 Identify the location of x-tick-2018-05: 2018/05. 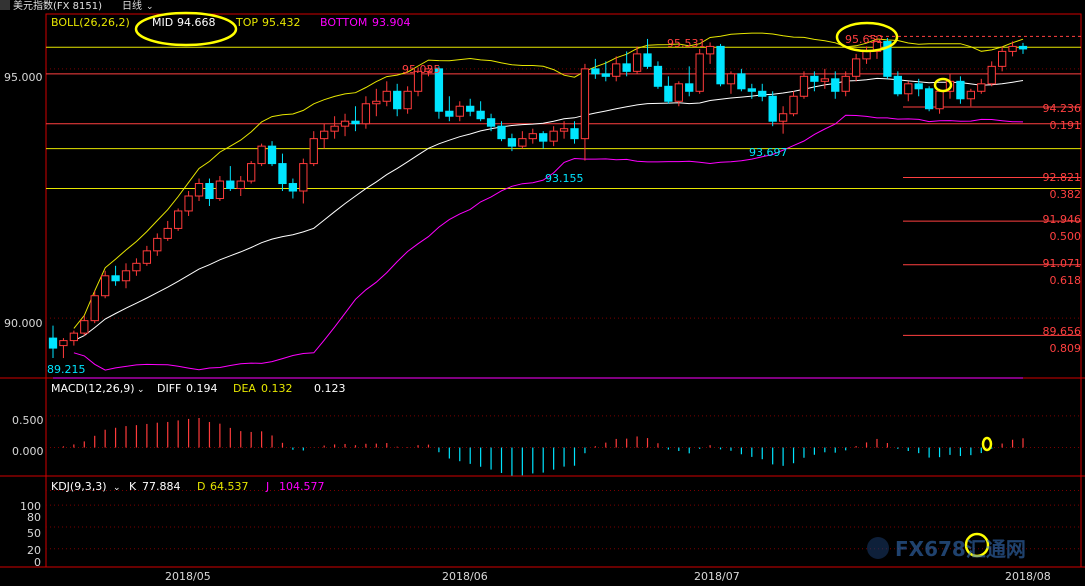
(188, 576).